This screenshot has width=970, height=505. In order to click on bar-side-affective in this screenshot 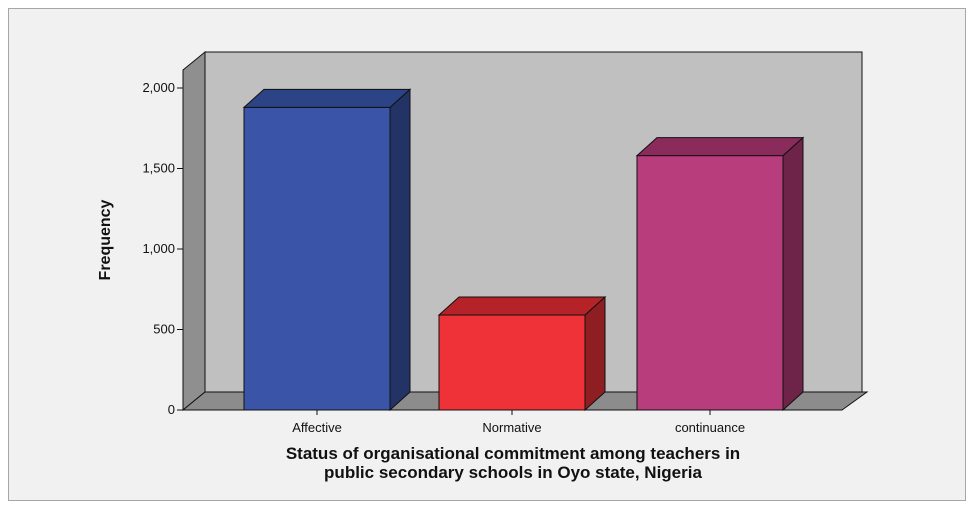, I will do `click(400, 250)`.